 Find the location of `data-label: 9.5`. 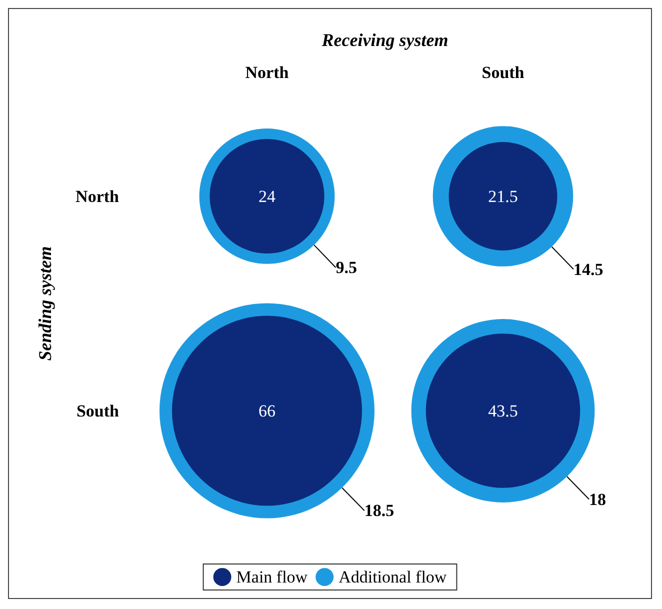

data-label: 9.5 is located at coordinates (346, 267).